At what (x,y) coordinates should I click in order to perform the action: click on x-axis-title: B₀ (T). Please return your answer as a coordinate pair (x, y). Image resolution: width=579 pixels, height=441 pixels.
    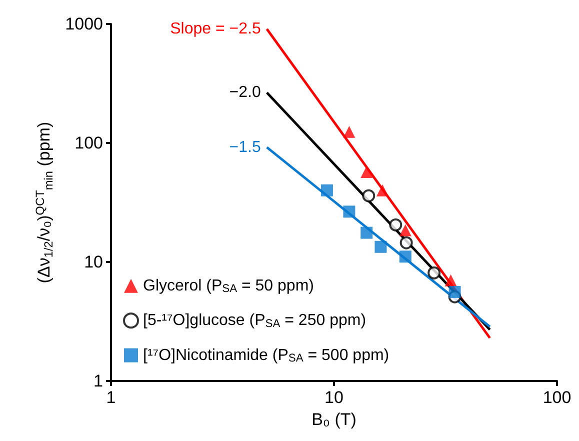
    Looking at the image, I should click on (334, 419).